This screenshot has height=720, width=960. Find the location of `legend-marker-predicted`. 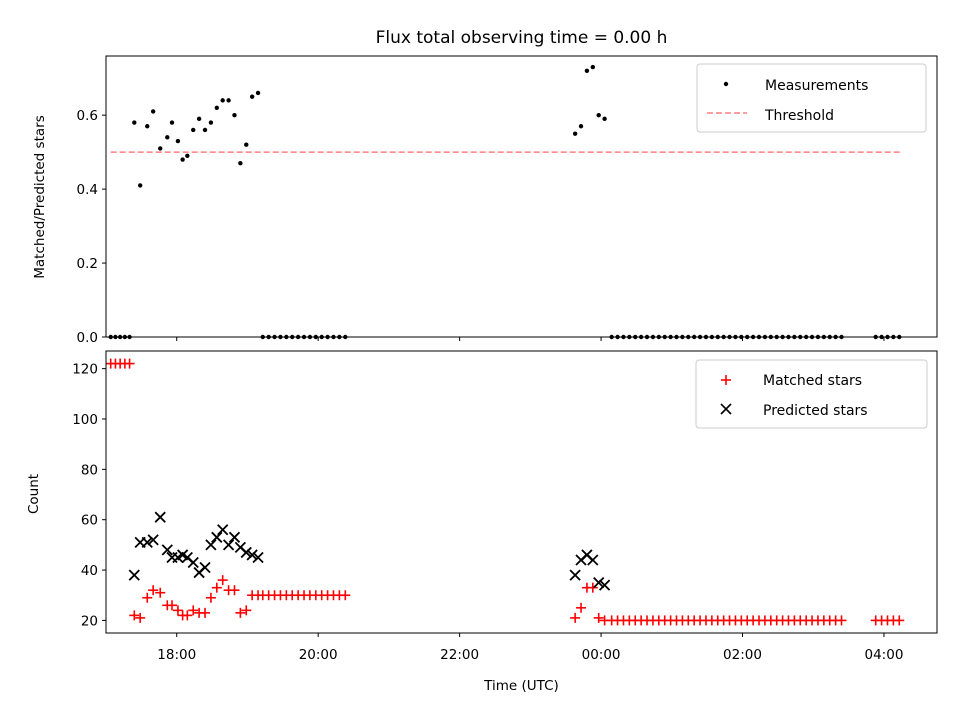

legend-marker-predicted is located at coordinates (726, 409).